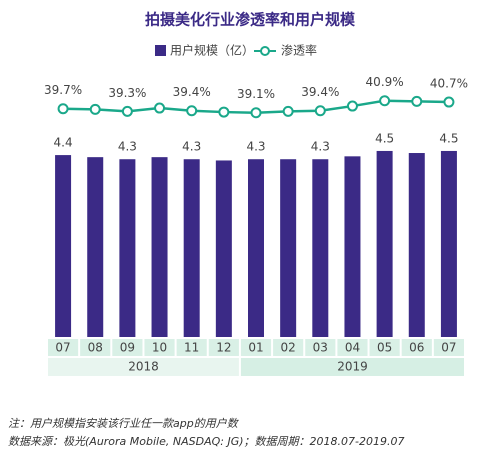  I want to click on x-tick-label: 08, so click(95, 348).